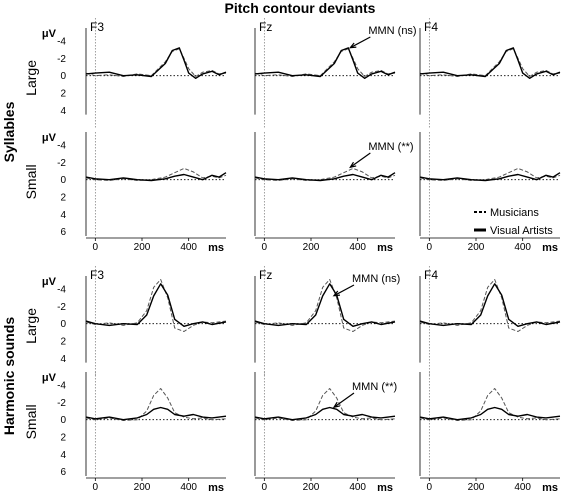 The image size is (567, 504). Describe the element at coordinates (521, 231) in the screenshot. I see `legend-label: Visual Artists` at that location.